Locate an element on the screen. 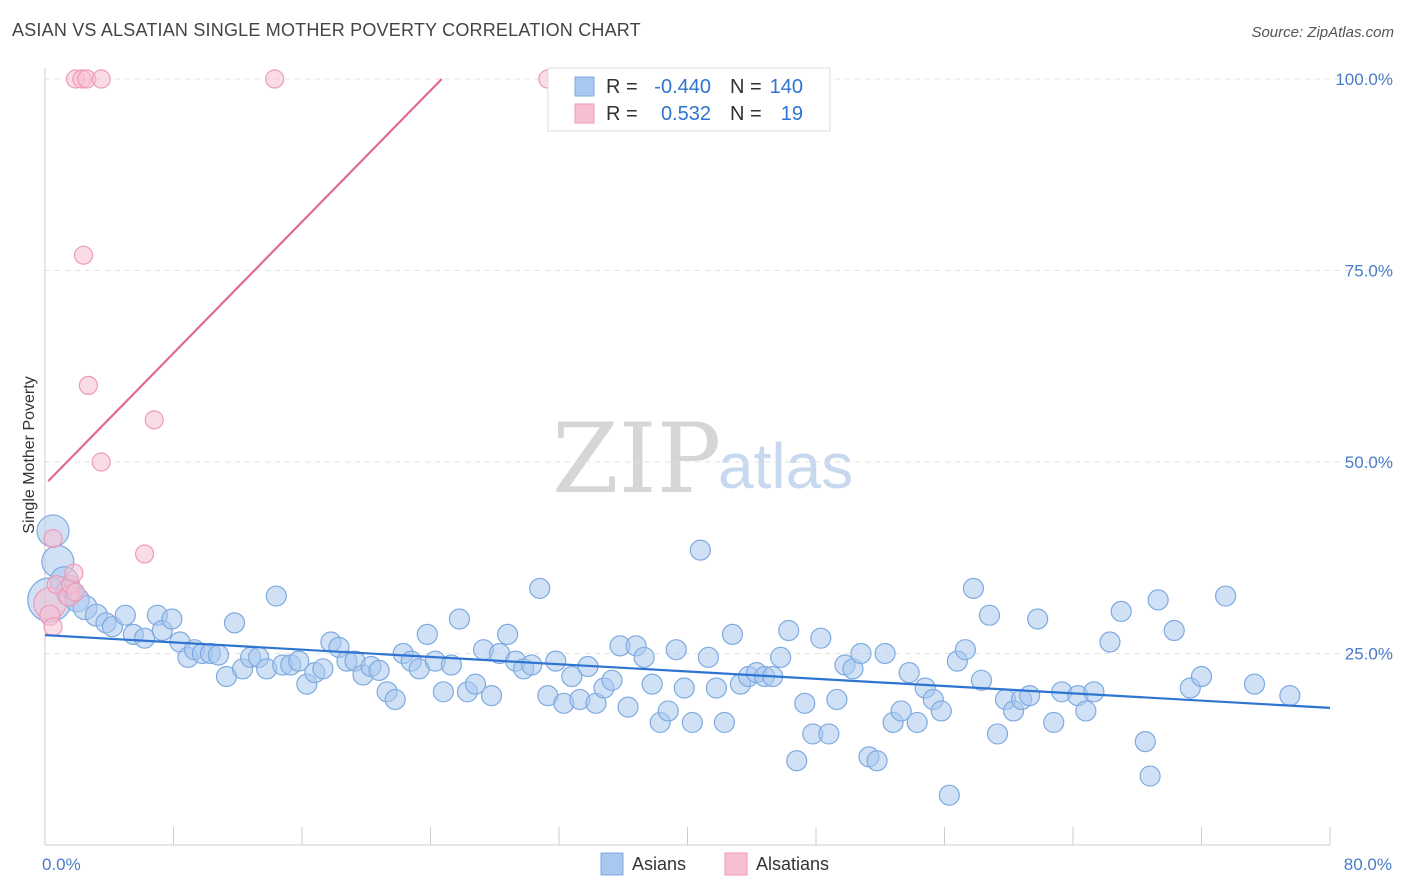 Image resolution: width=1406 pixels, height=892 pixels. alsatians-trend-line is located at coordinates (245, 280).